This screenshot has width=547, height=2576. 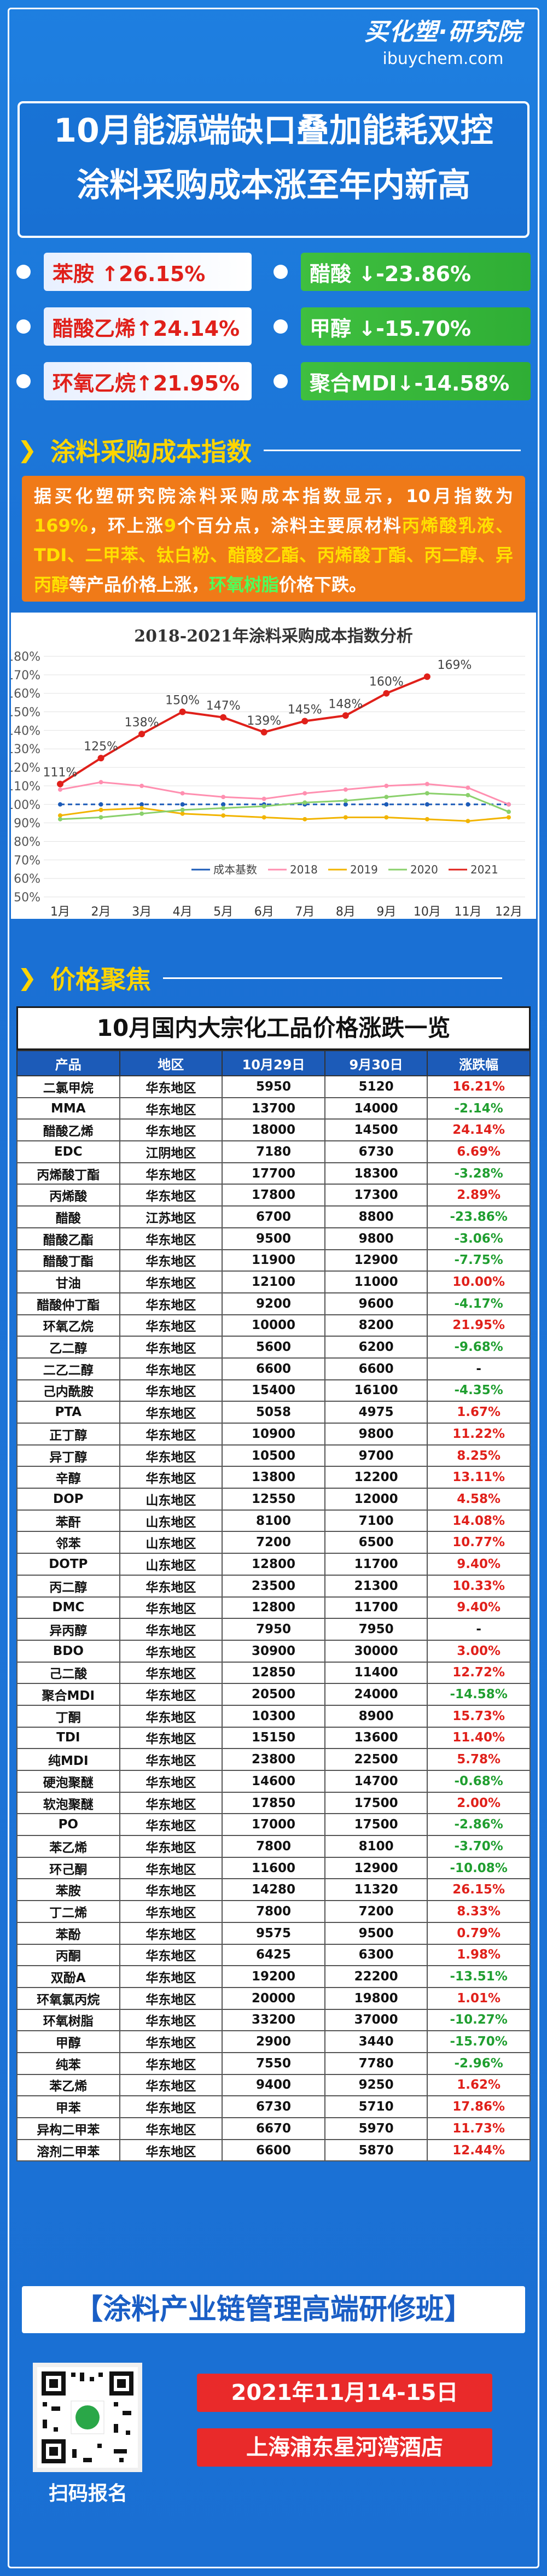 What do you see at coordinates (376, 1281) in the screenshot?
I see `cell-sep30: 11000` at bounding box center [376, 1281].